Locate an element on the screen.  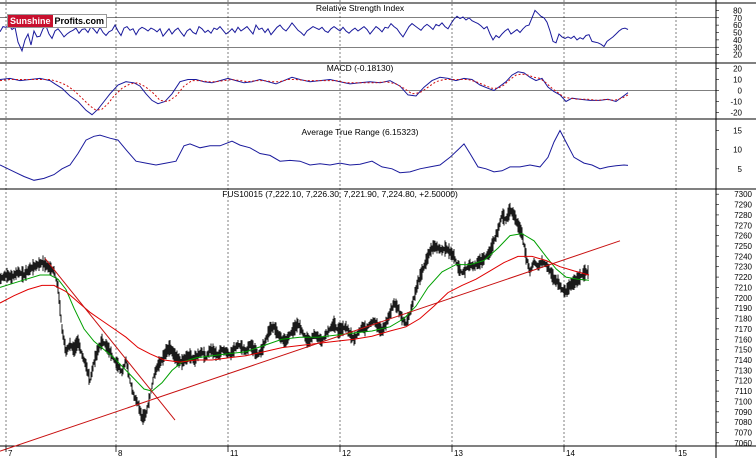
macd-title: MACD (-0.18130) is located at coordinates (360, 68).